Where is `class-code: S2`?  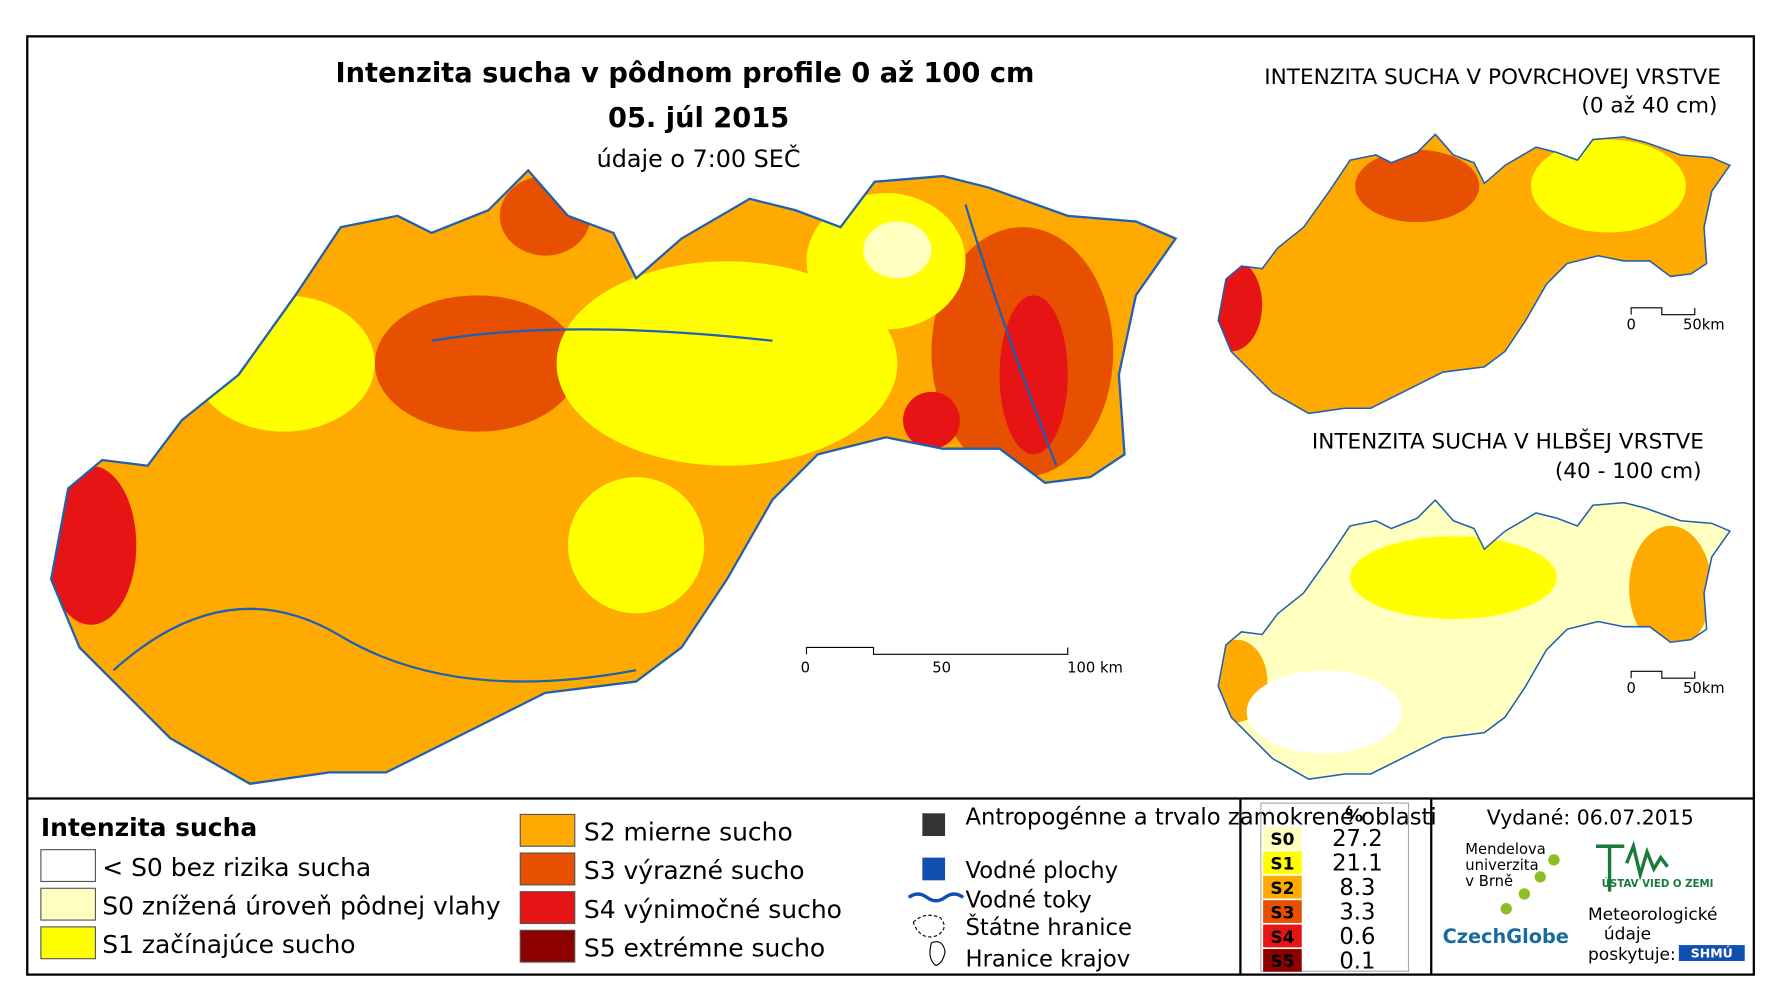
class-code: S2 is located at coordinates (1282, 889).